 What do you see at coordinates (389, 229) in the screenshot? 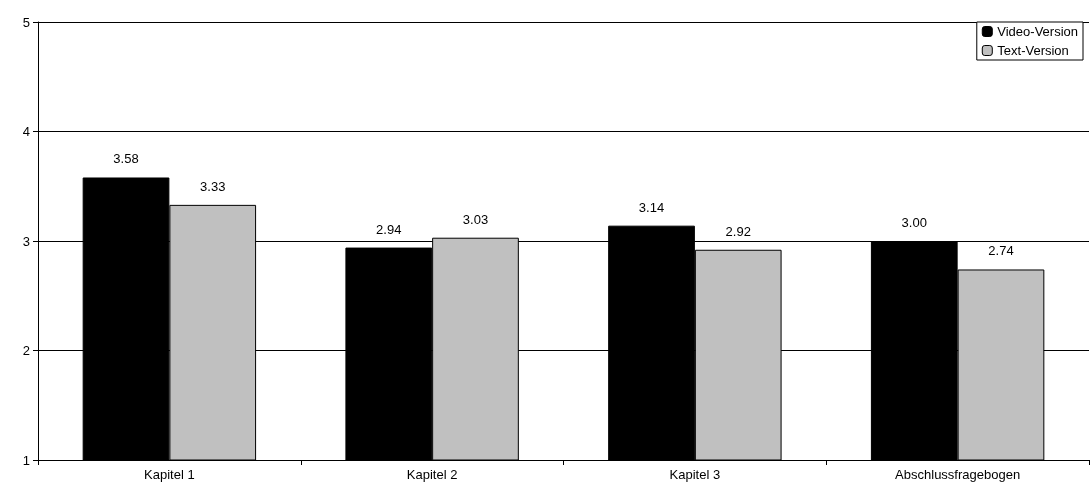
I see `data-label: 2.94` at bounding box center [389, 229].